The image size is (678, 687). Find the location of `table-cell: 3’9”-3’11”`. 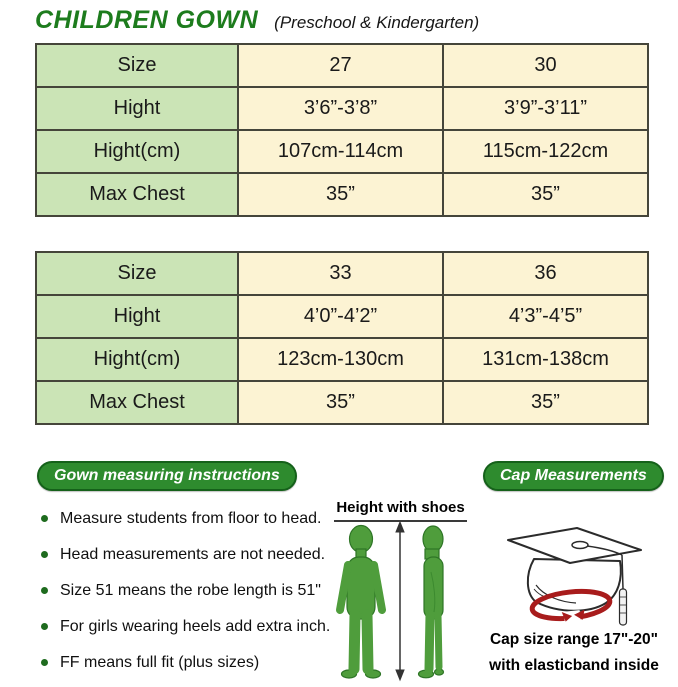

table-cell: 3’9”-3’11” is located at coordinates (545, 108).